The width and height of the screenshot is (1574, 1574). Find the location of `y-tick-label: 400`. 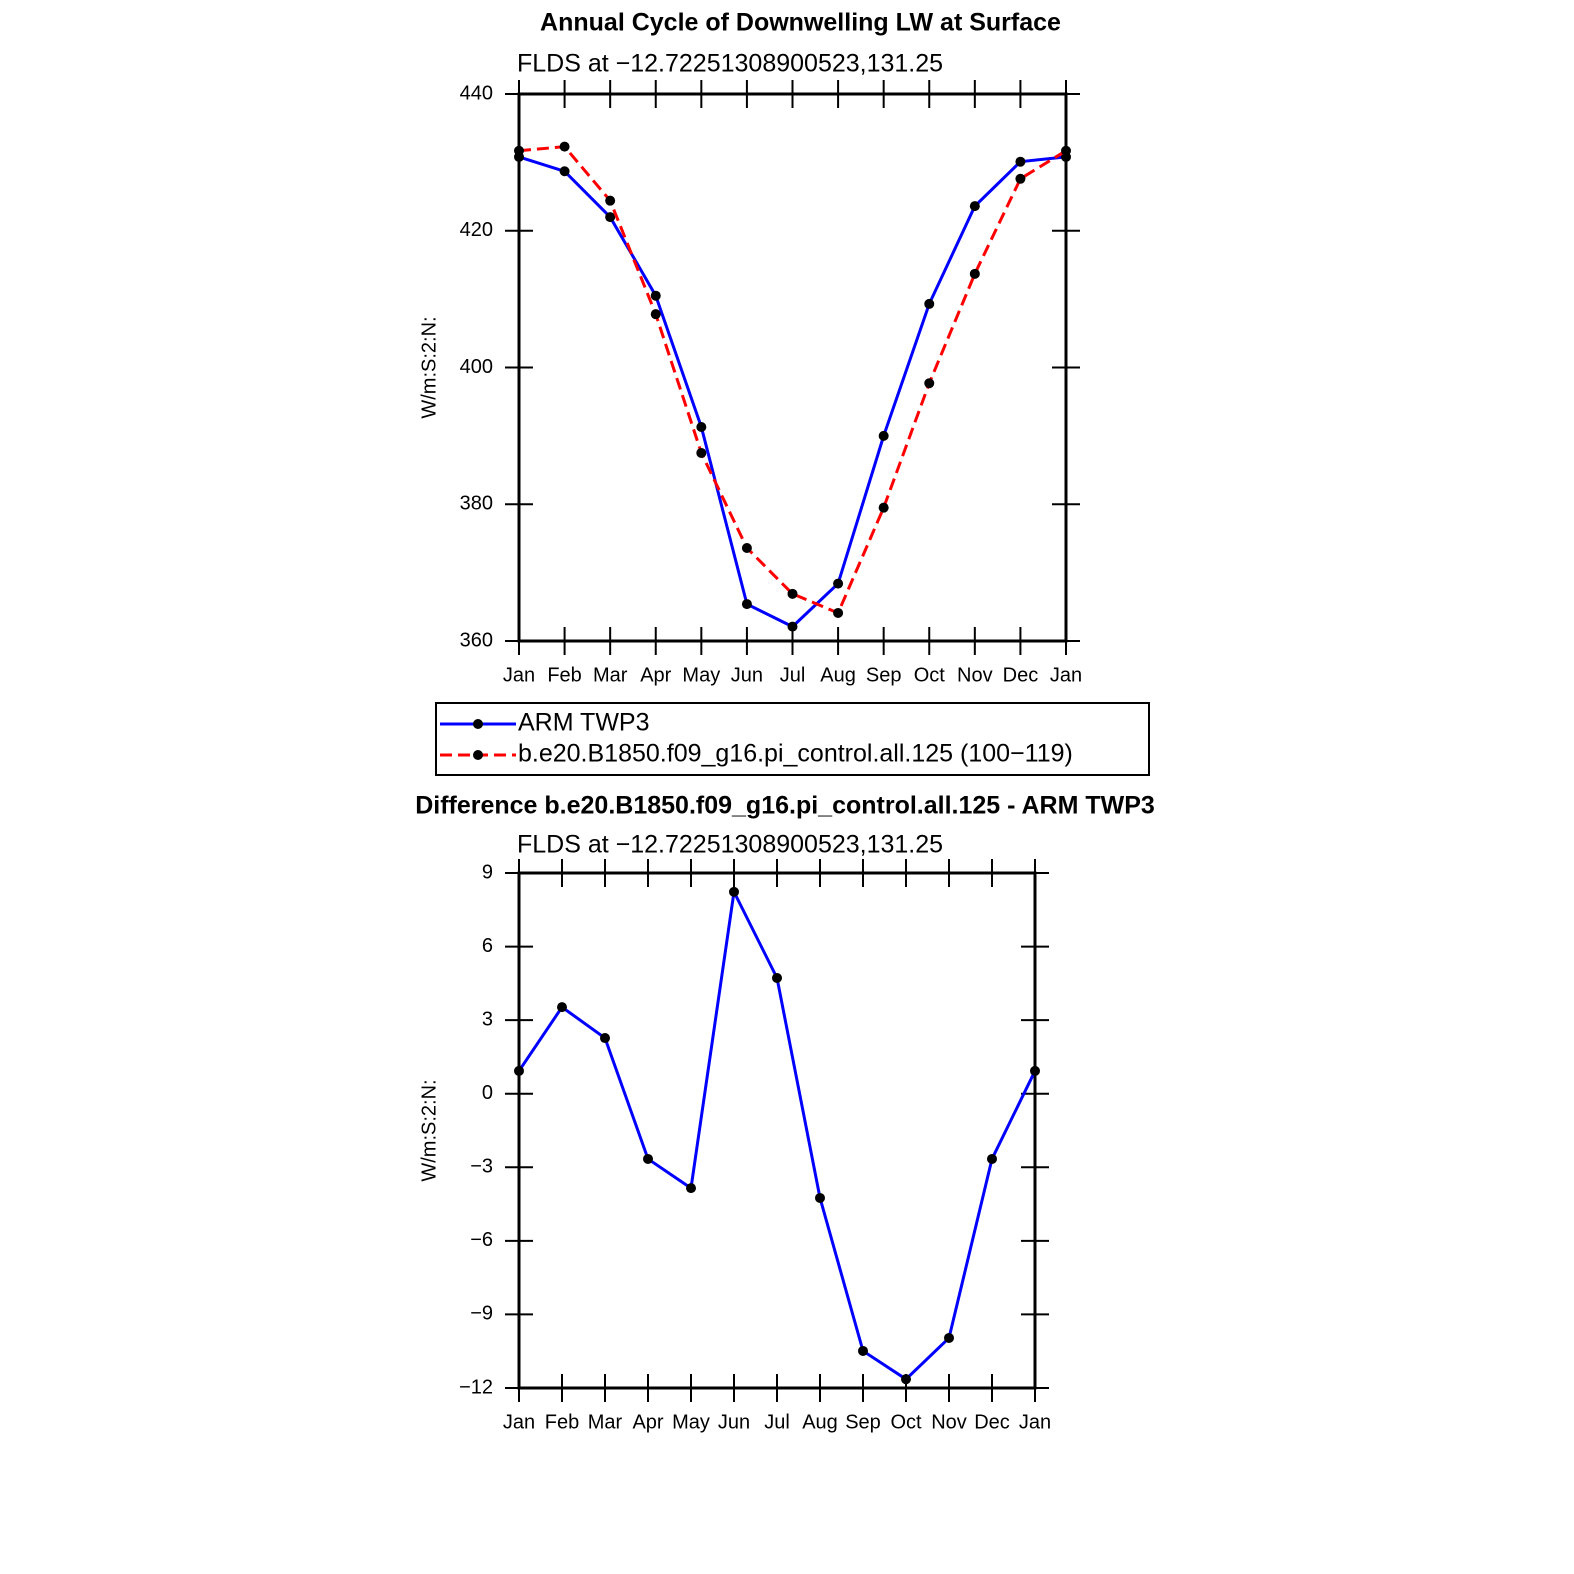

y-tick-label: 400 is located at coordinates (476, 367).